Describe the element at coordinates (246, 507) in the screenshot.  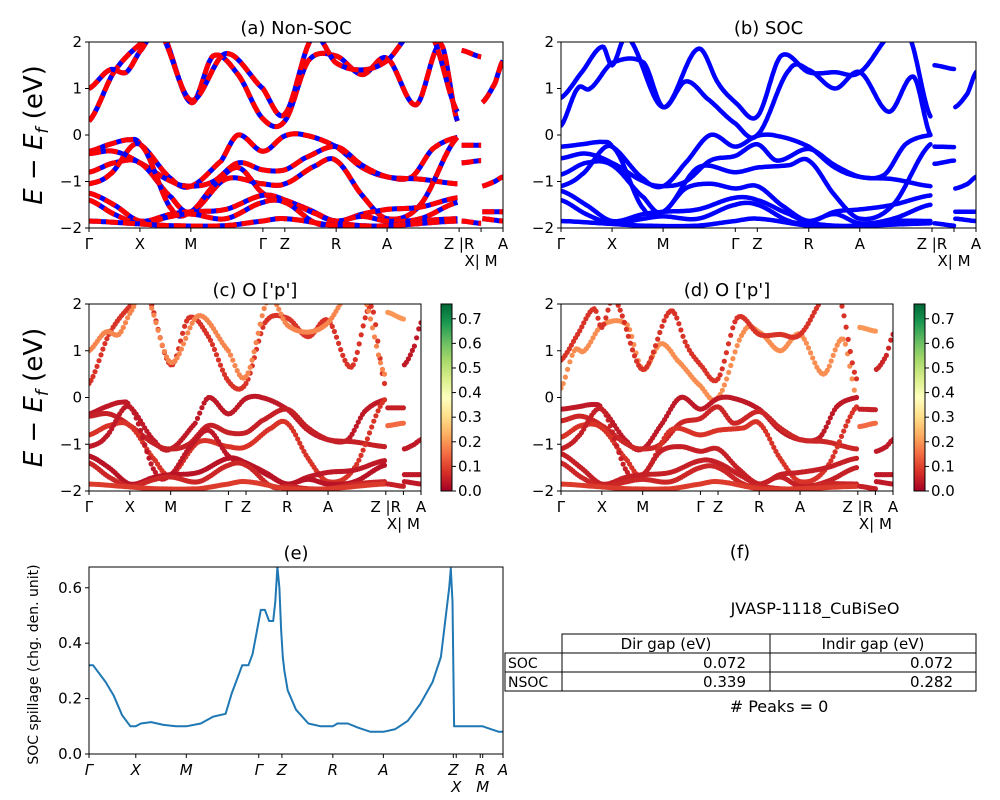
I see `x-tick-label-c: Z` at that location.